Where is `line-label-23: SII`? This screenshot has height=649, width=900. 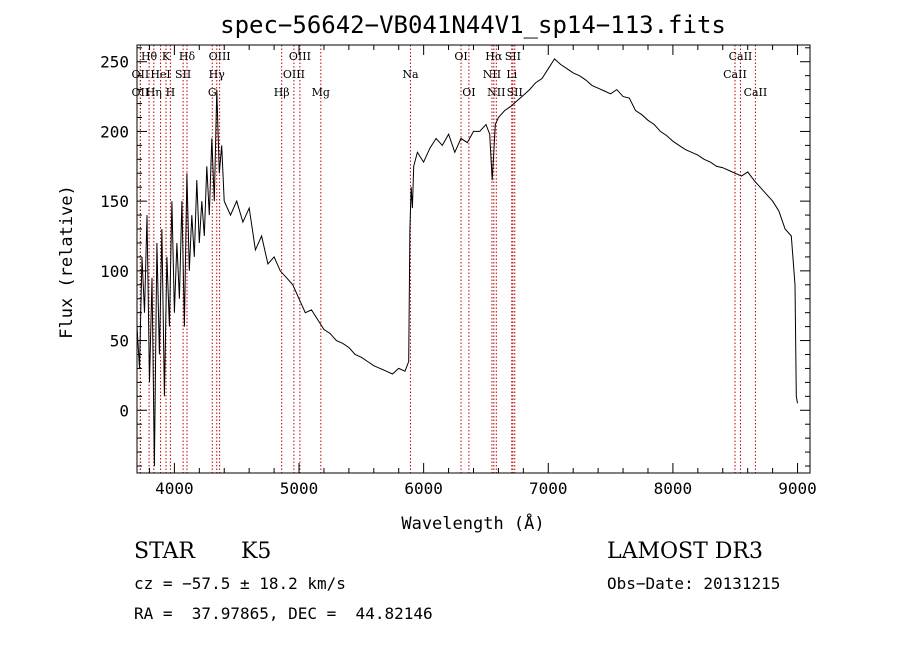 line-label-23: SII is located at coordinates (513, 56).